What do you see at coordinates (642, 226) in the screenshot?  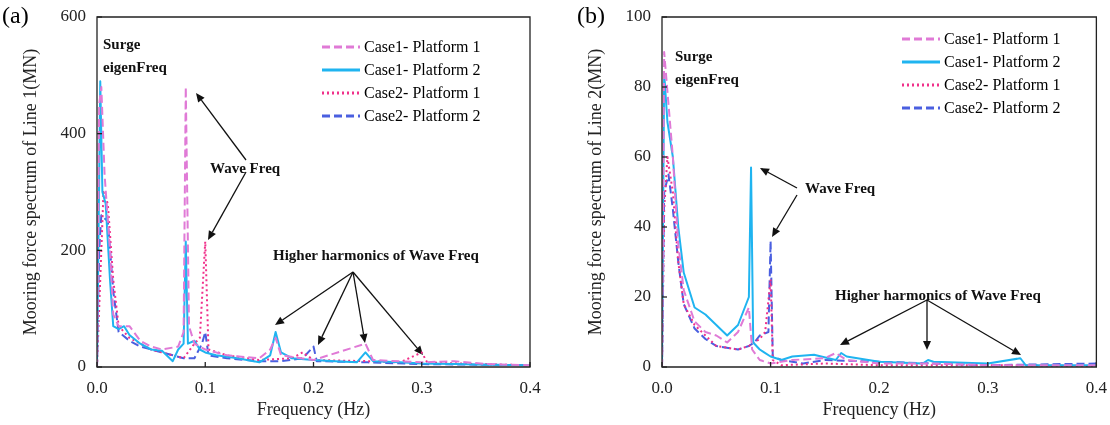 I see `y-tick-label: 40` at bounding box center [642, 226].